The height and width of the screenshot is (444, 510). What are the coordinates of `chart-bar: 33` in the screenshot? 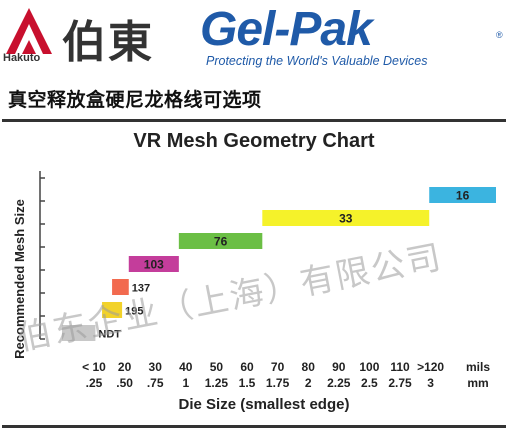 It's located at (346, 218).